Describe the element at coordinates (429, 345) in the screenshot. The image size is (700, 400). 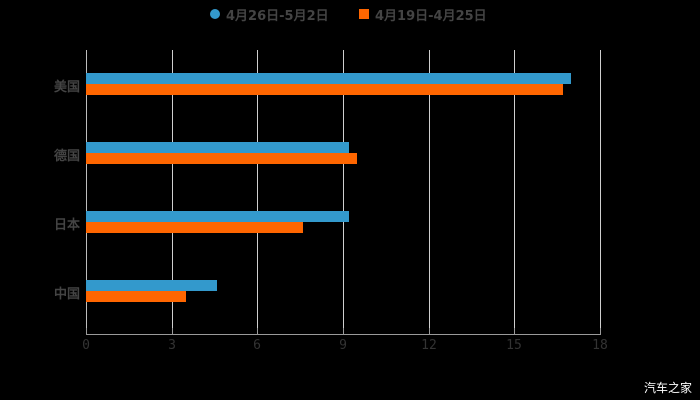
I see `x-tick-label: 12` at that location.